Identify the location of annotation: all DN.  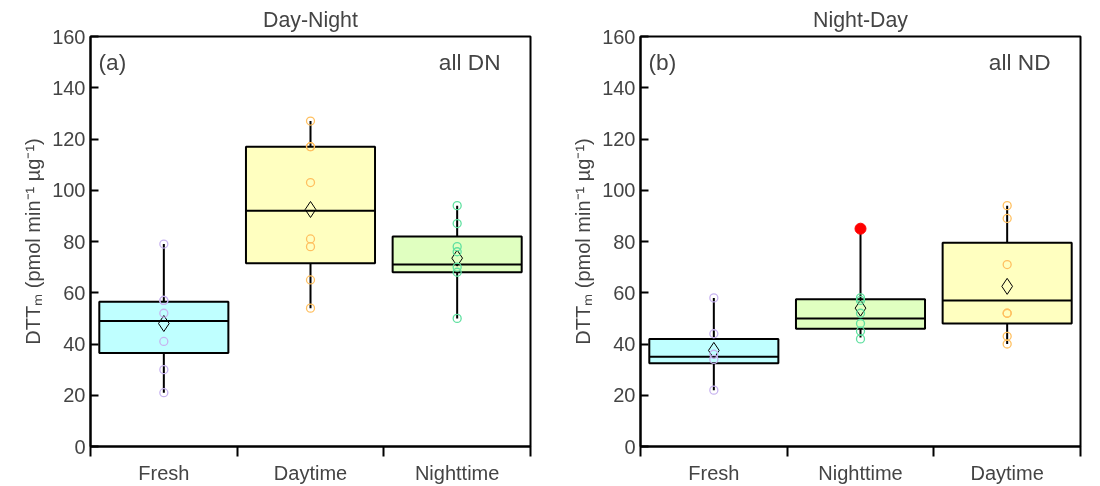
(469, 61).